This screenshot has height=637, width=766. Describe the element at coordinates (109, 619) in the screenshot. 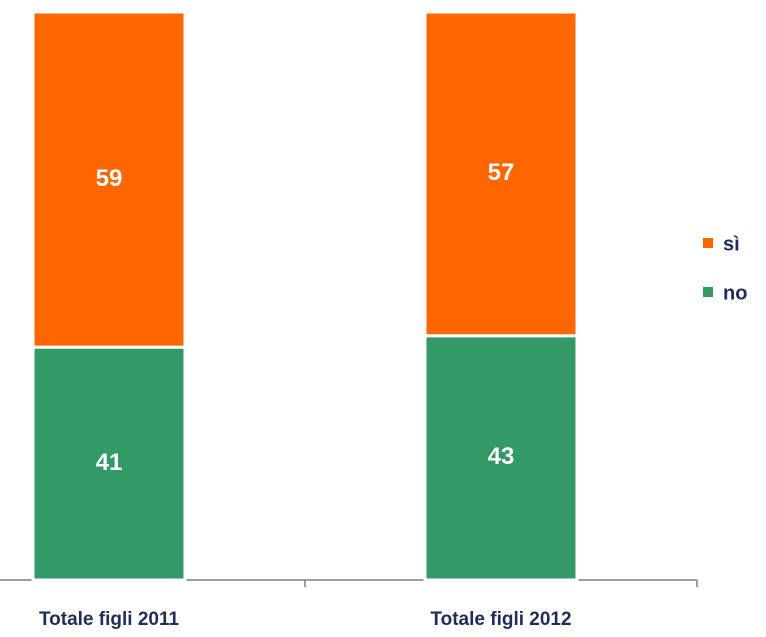

I see `x-tick-label: Totale figli 2011` at that location.